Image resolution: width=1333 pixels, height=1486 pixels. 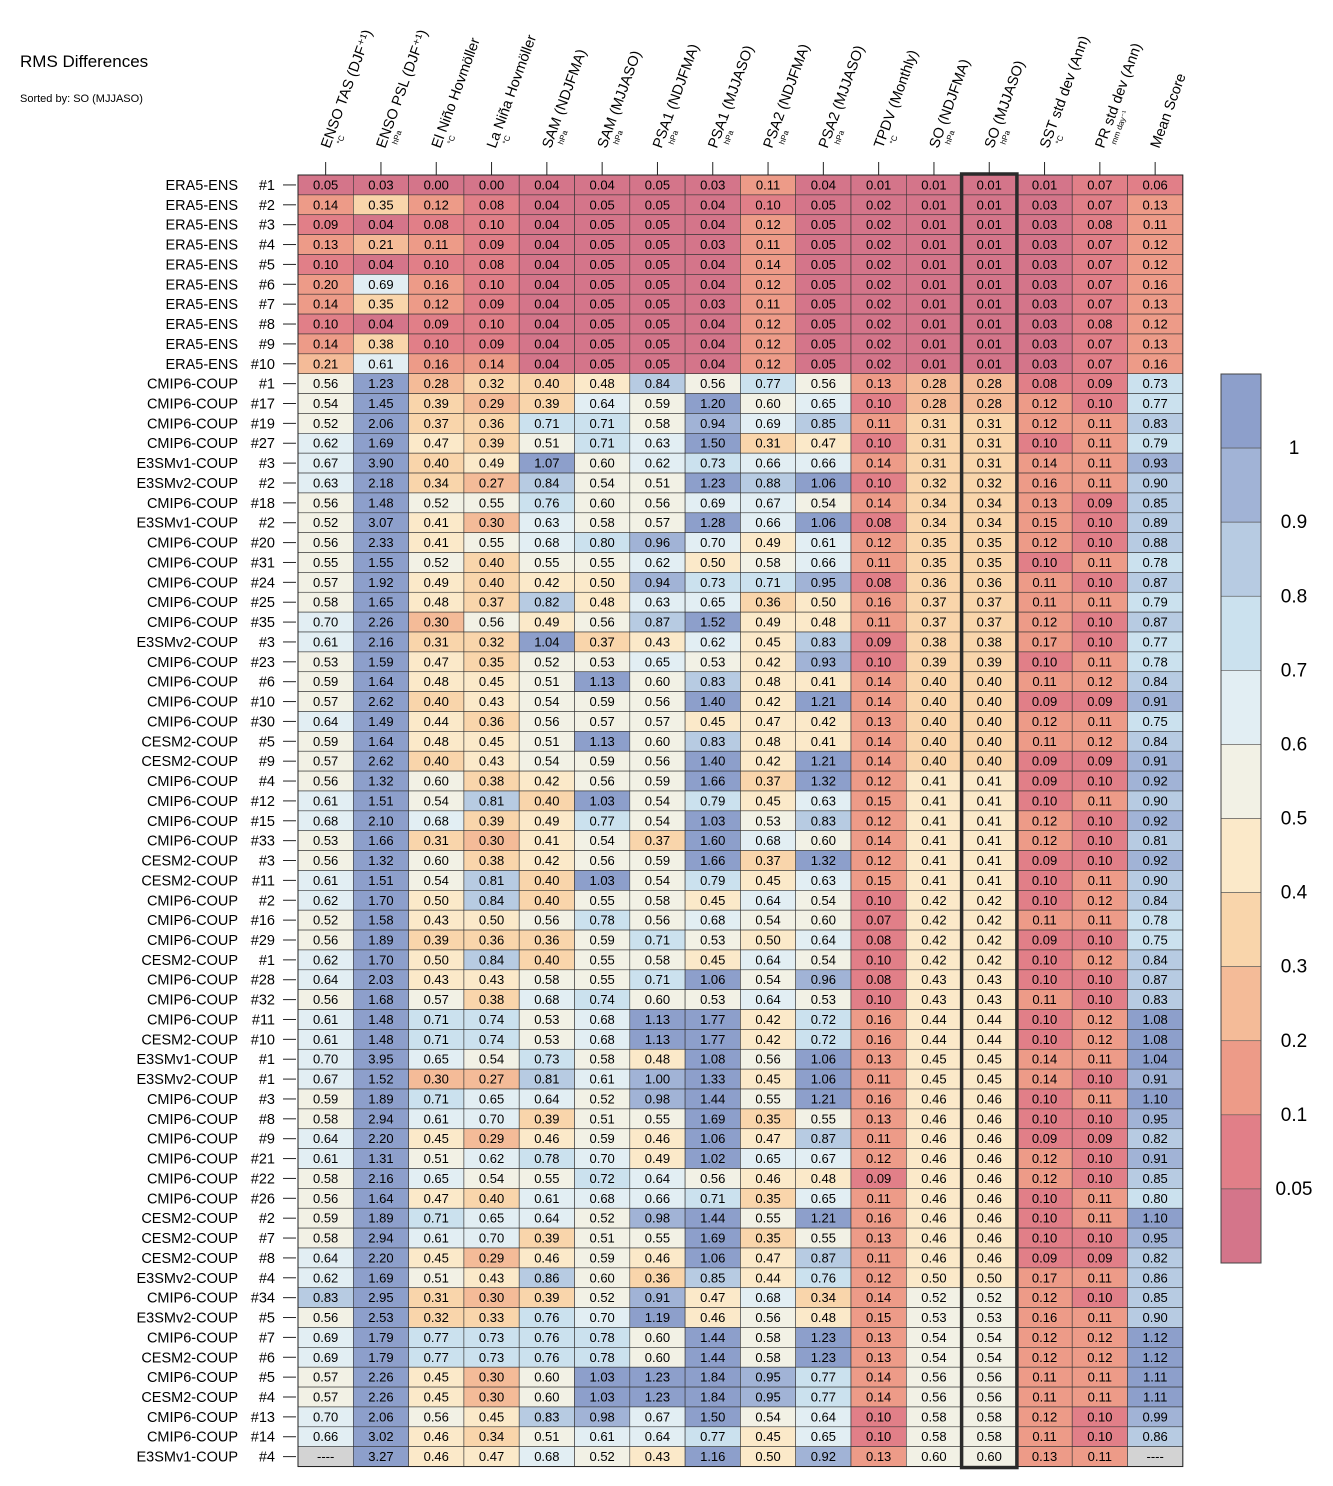 I want to click on cell-value: 0.14, so click(x=491, y=363).